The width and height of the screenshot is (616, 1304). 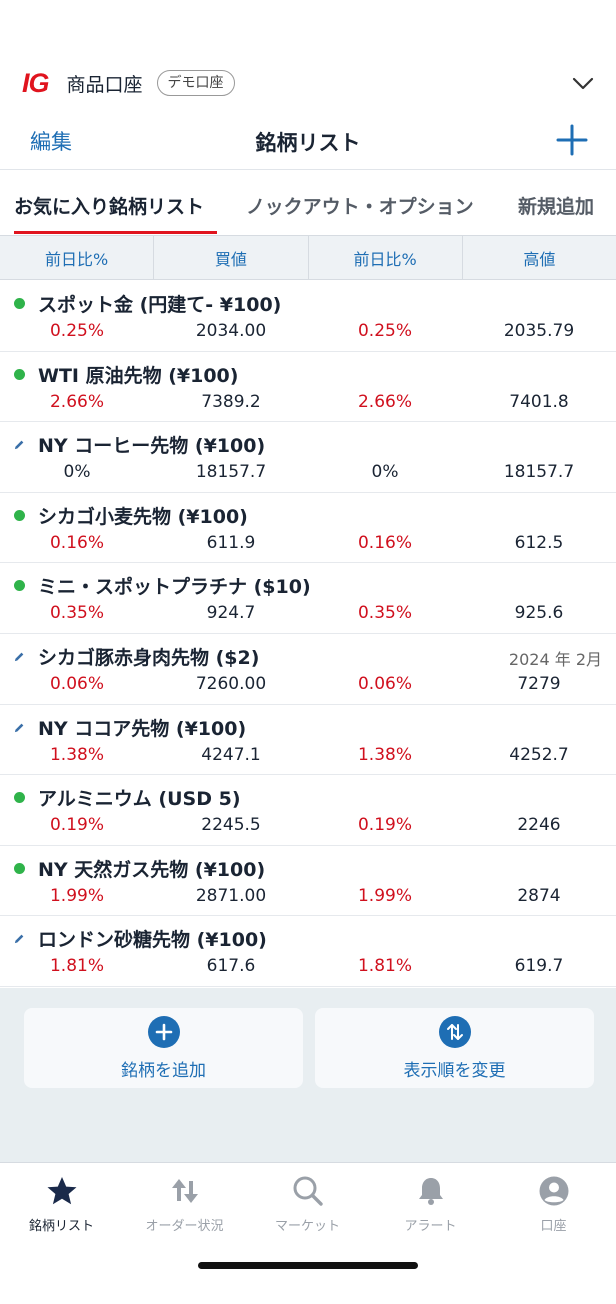 What do you see at coordinates (231, 472) in the screenshot?
I see `bid-price: 18157.7` at bounding box center [231, 472].